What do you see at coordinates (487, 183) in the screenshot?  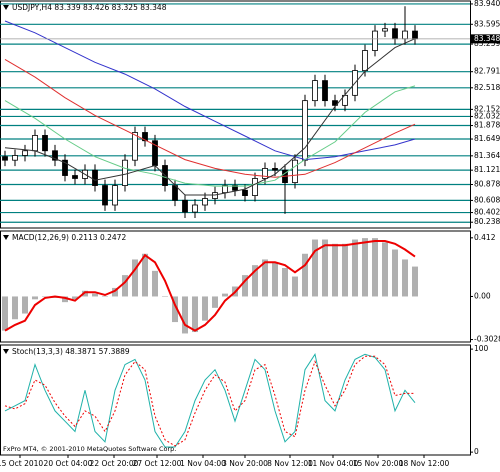 I see `y-tick-label: 80.878` at bounding box center [487, 183].